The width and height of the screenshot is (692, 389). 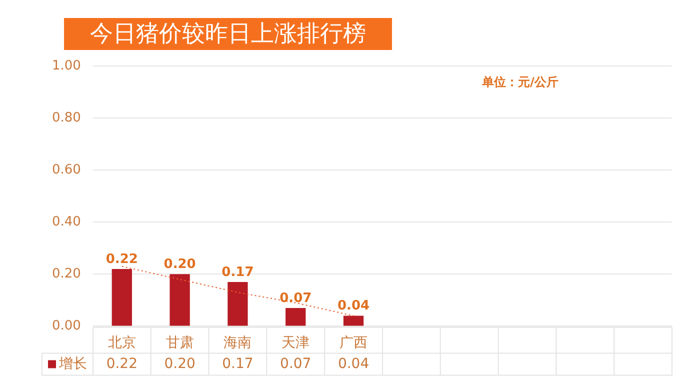 I want to click on text: 0.22, so click(x=122, y=259).